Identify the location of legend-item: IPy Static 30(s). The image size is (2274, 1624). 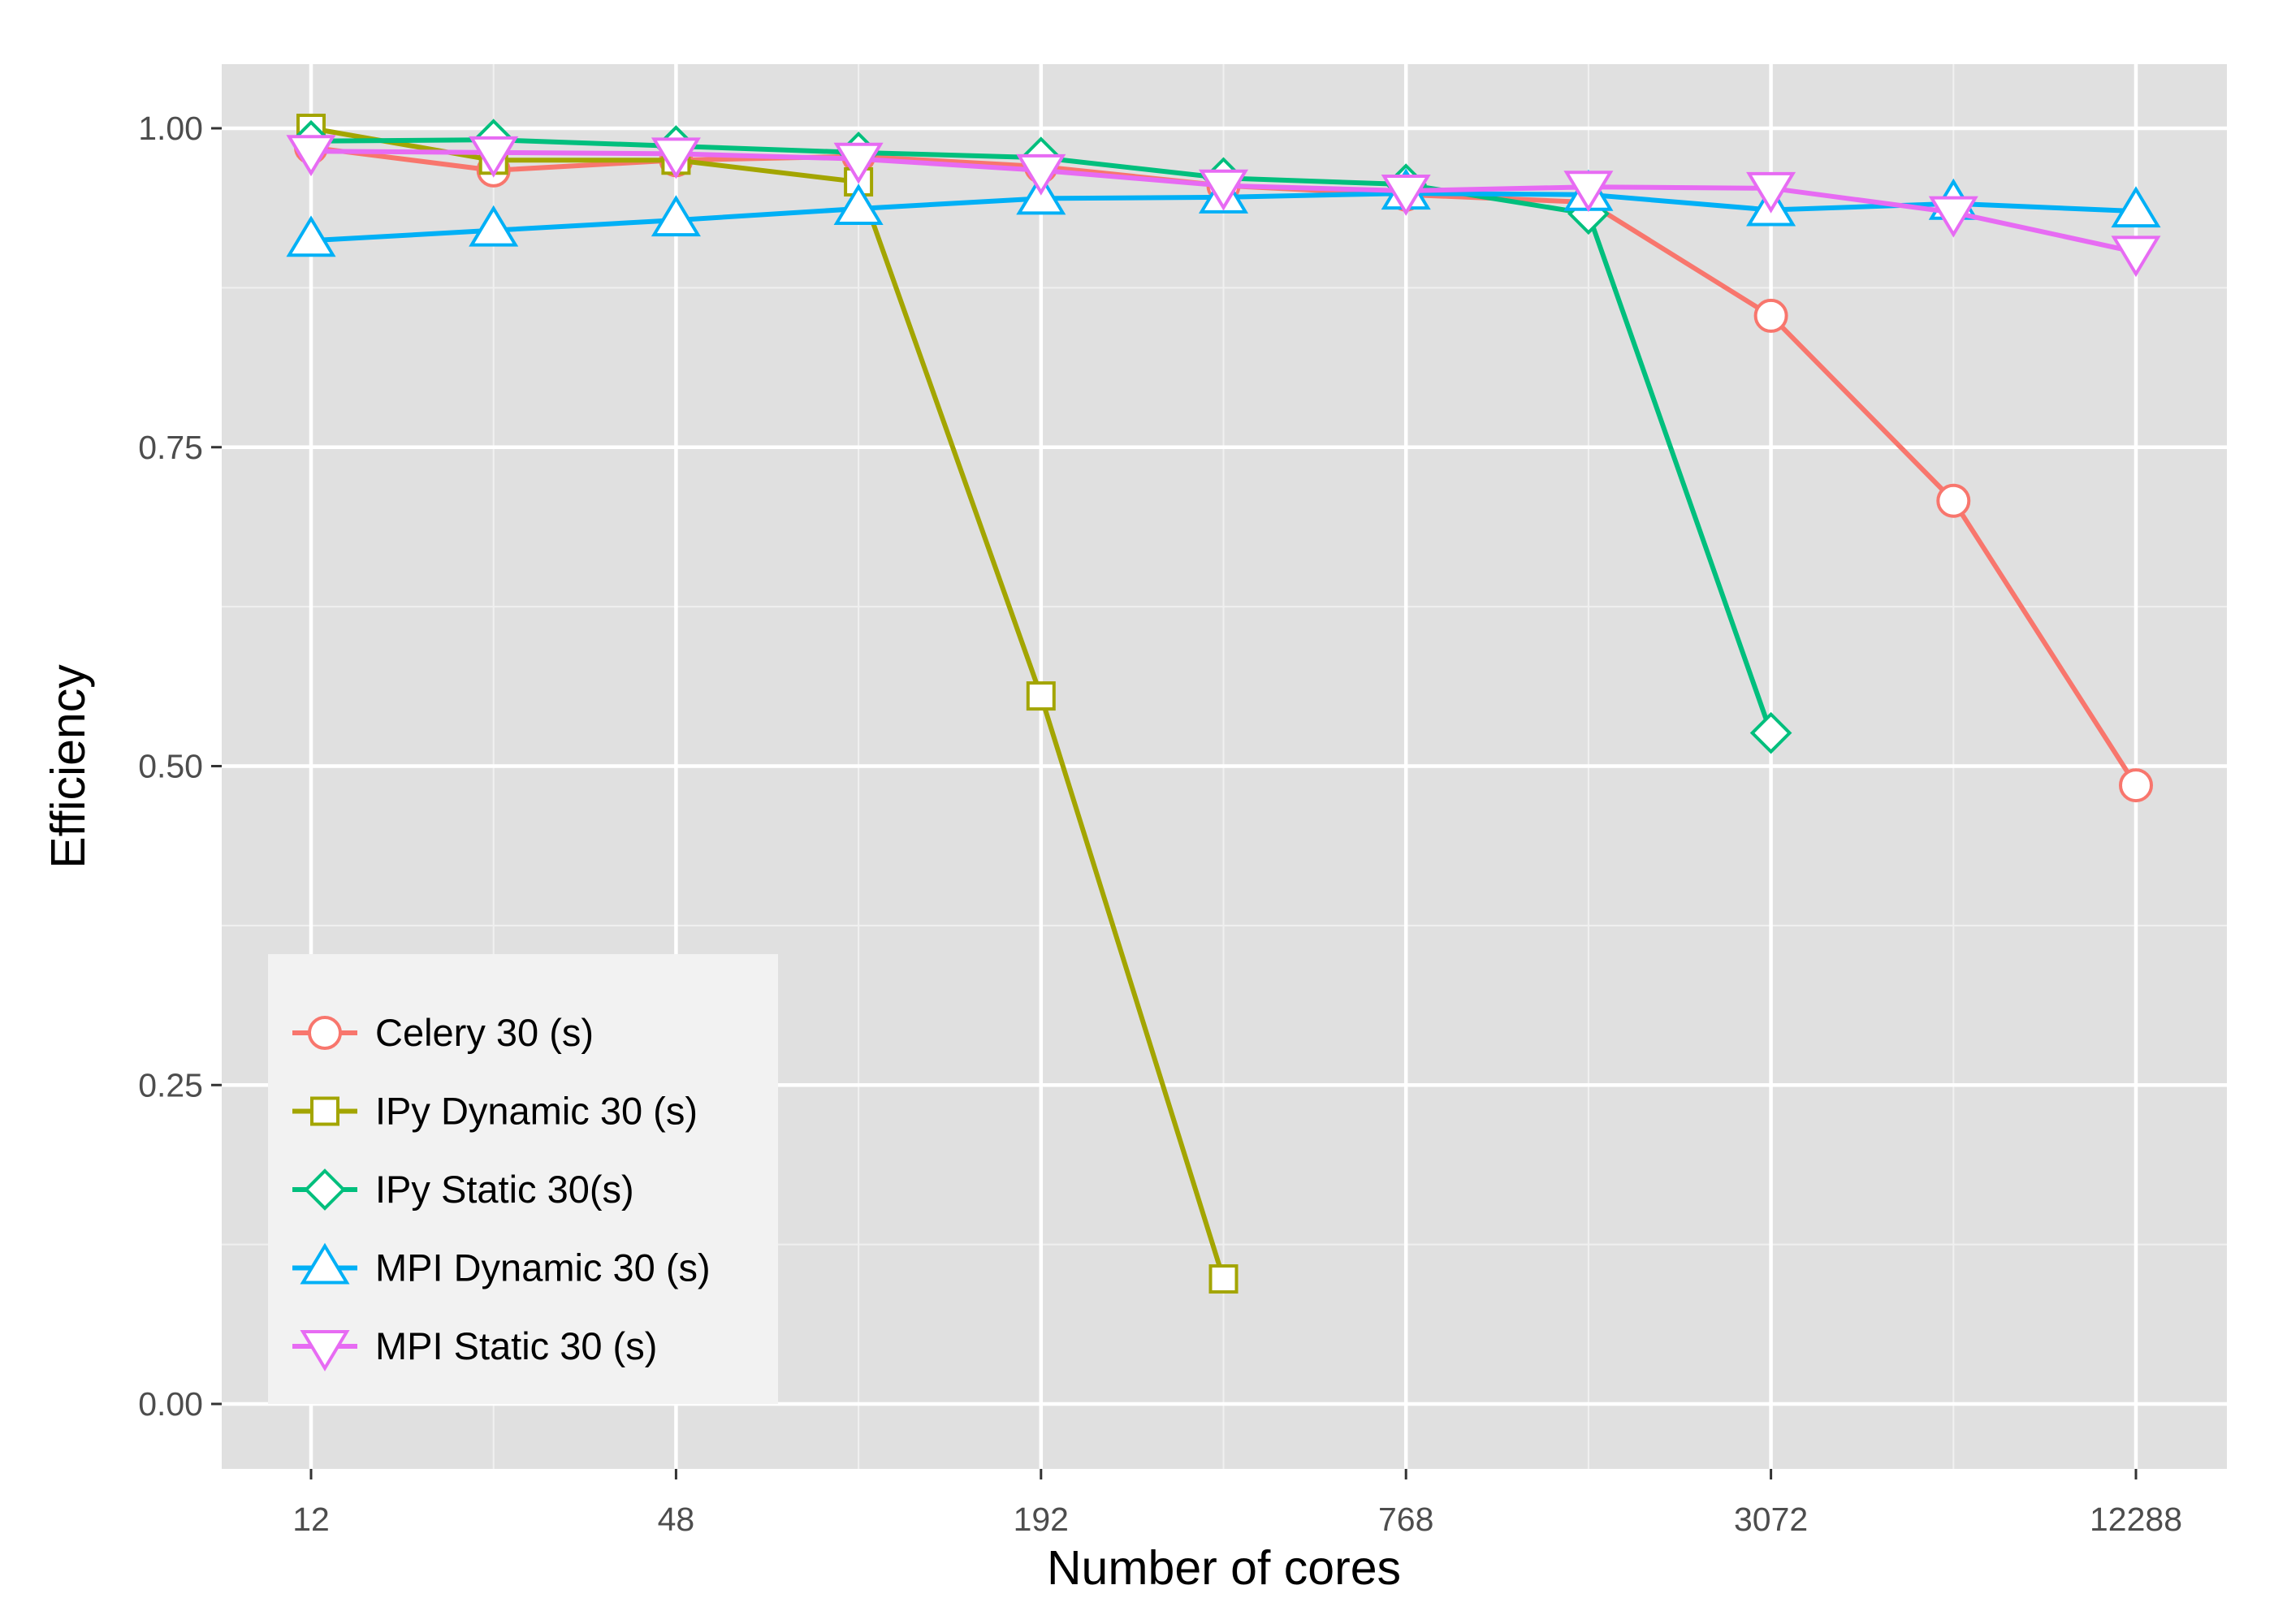
(463, 1190).